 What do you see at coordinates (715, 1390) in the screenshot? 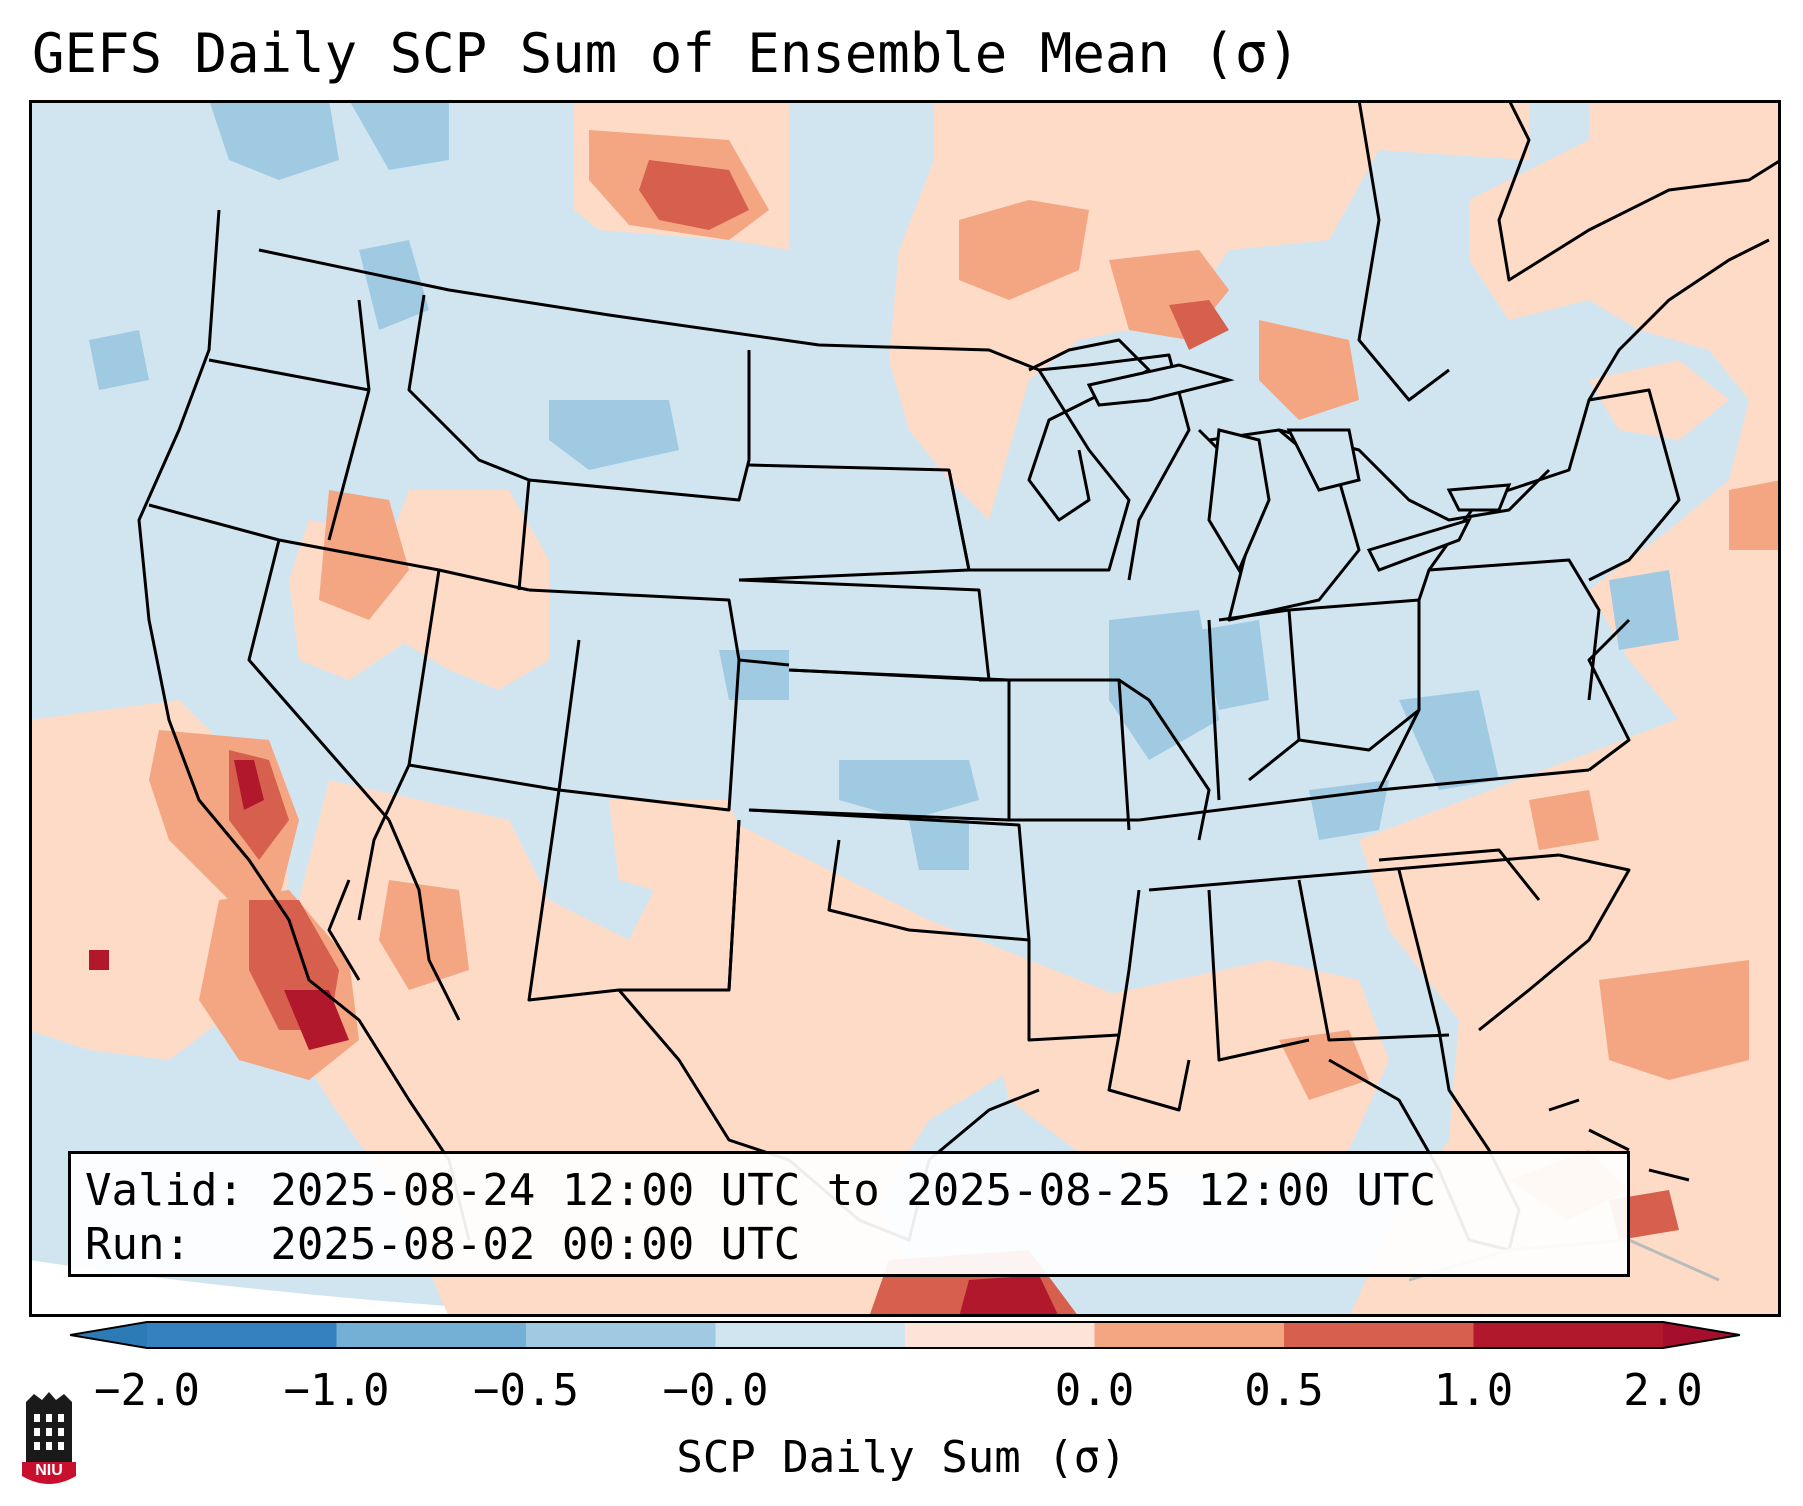
I see `colorbar-tick-label: −0.0` at bounding box center [715, 1390].